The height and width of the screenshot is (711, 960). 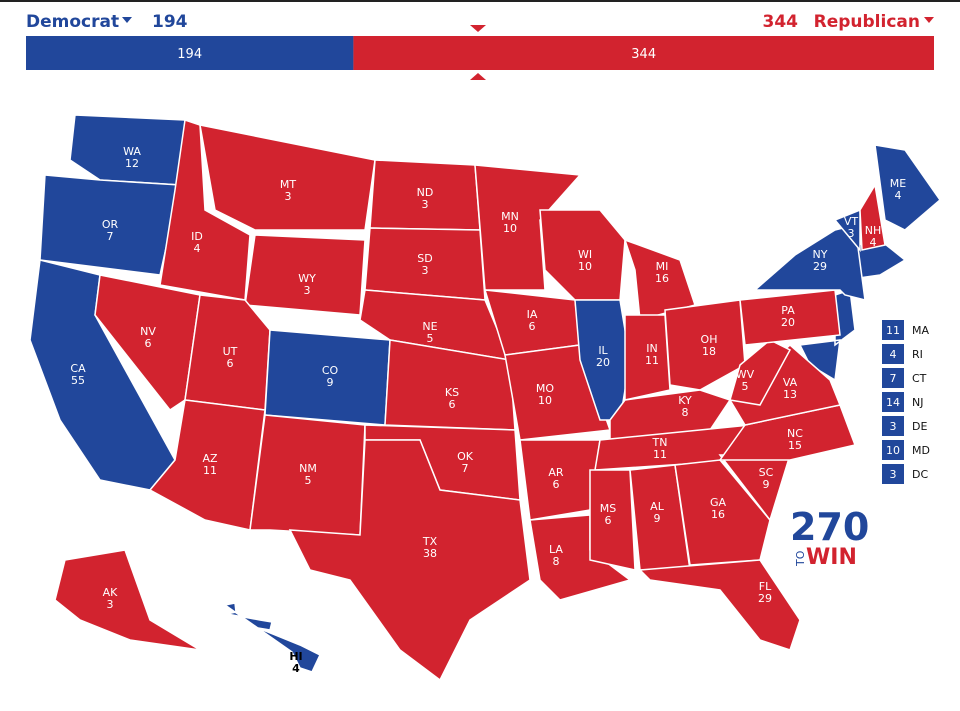 I want to click on state-label: ND, so click(x=425, y=192).